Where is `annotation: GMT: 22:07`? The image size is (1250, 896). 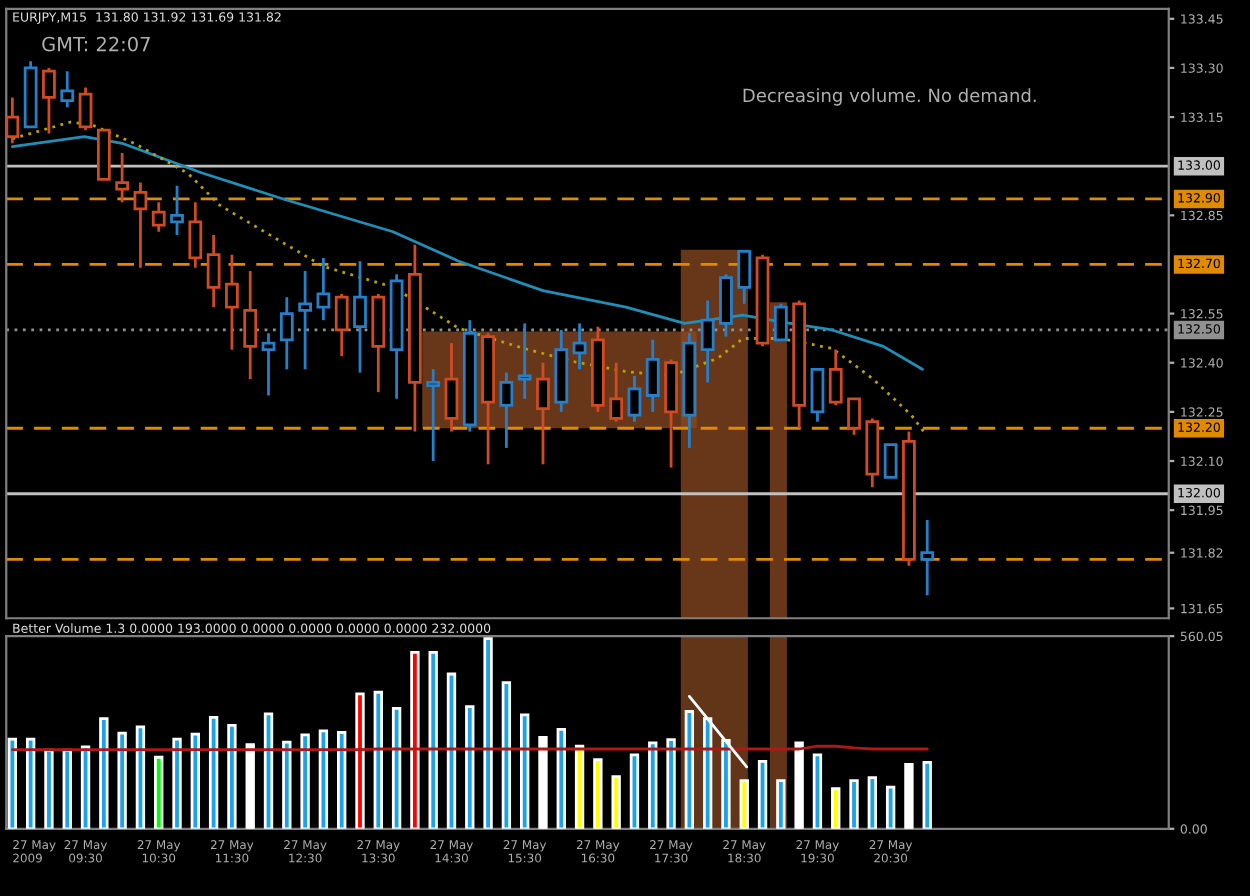 annotation: GMT: 22:07 is located at coordinates (96, 44).